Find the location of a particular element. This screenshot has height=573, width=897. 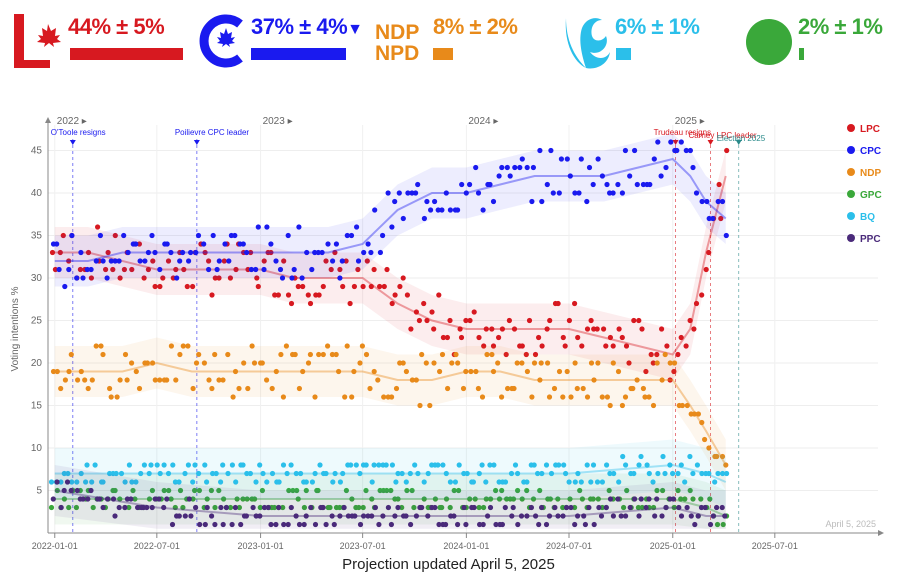

year-marker-label: 2025 ▸ is located at coordinates (690, 121).